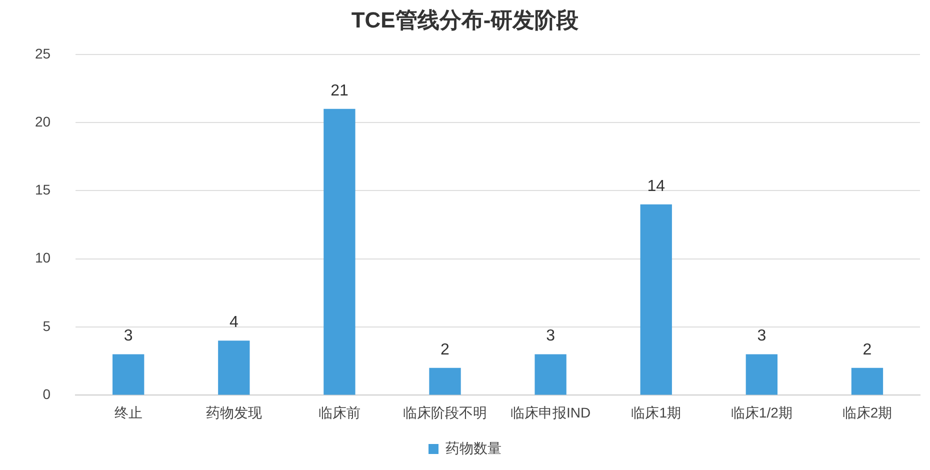 The width and height of the screenshot is (930, 470). Describe the element at coordinates (465, 19) in the screenshot. I see `chart-title: TCE管线分布-研发阶段` at that location.